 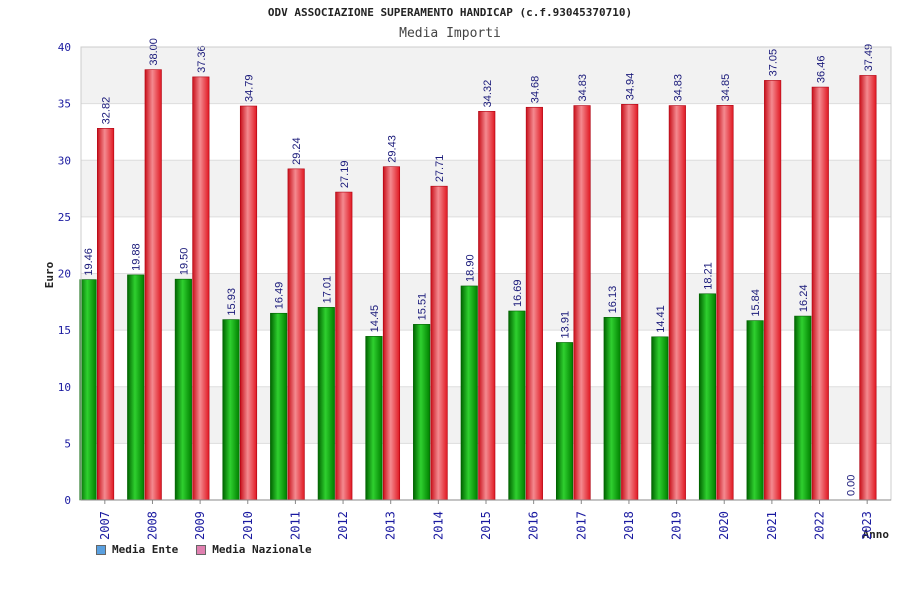 I want to click on legend-item-media-ente: Media Ente, so click(x=137, y=549).